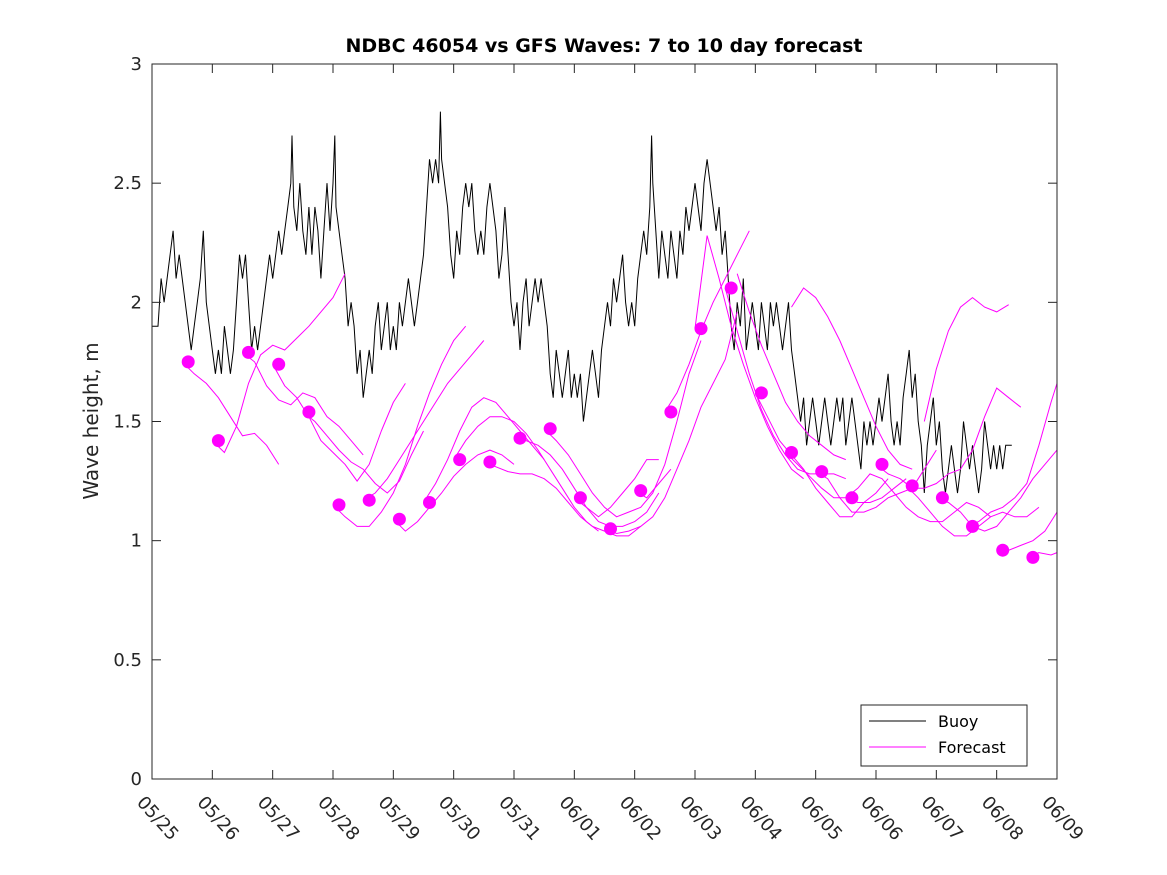 The image size is (1167, 875). I want to click on ytick-label: 1.5, so click(127, 422).